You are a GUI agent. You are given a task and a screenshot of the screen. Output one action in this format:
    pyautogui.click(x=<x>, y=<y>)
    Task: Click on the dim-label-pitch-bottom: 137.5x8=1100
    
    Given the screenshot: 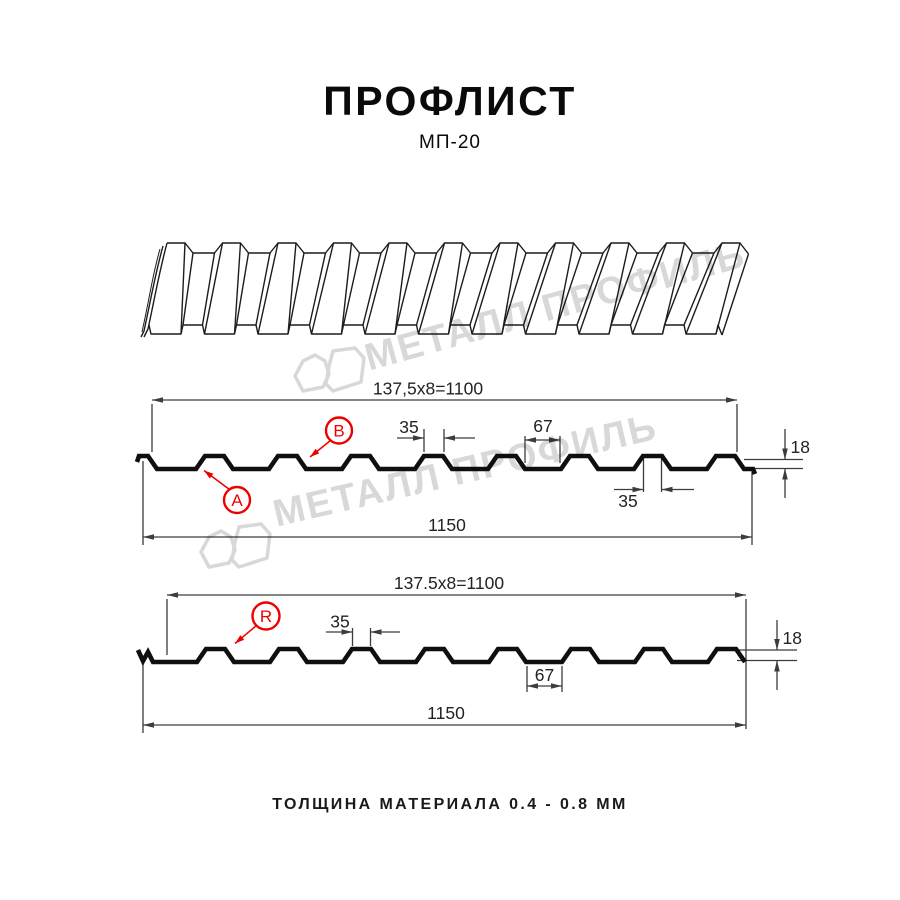 What is the action you would take?
    pyautogui.click(x=449, y=583)
    